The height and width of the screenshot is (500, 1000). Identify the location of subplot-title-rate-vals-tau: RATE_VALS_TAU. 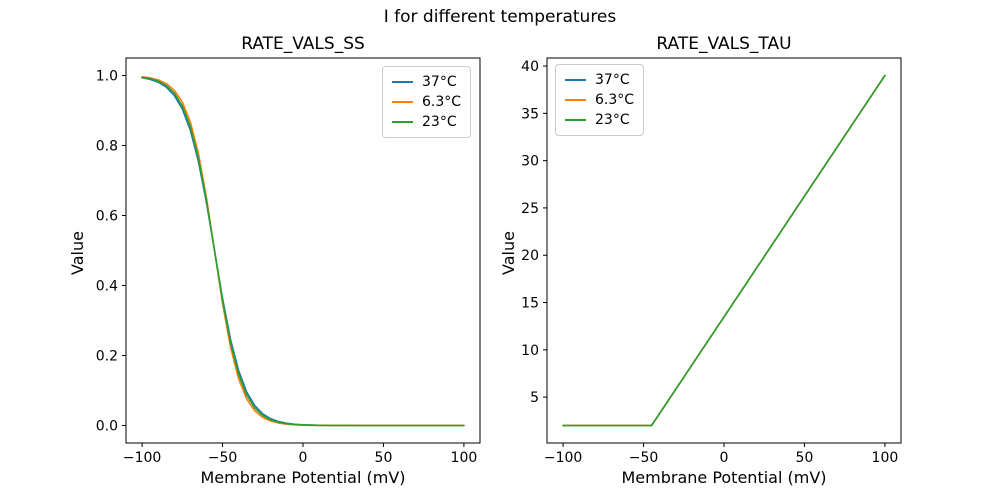
(724, 44).